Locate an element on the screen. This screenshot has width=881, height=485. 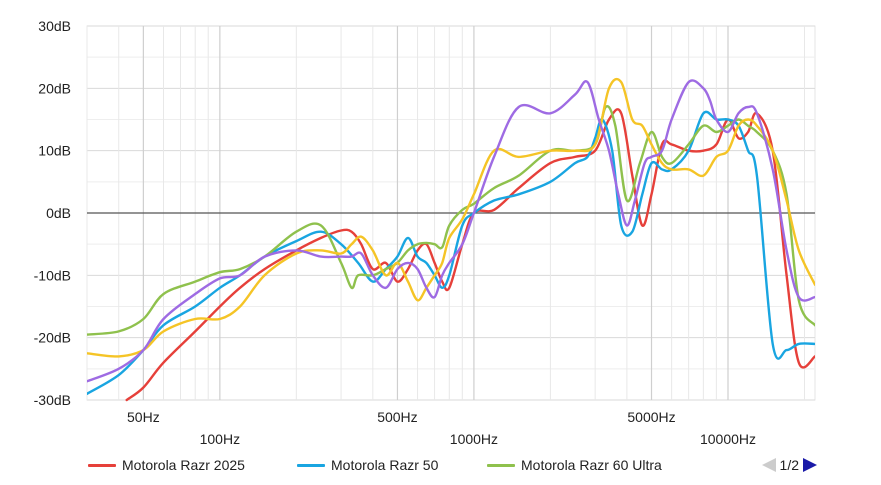
x-tick-label: 1000Hz is located at coordinates (474, 439).